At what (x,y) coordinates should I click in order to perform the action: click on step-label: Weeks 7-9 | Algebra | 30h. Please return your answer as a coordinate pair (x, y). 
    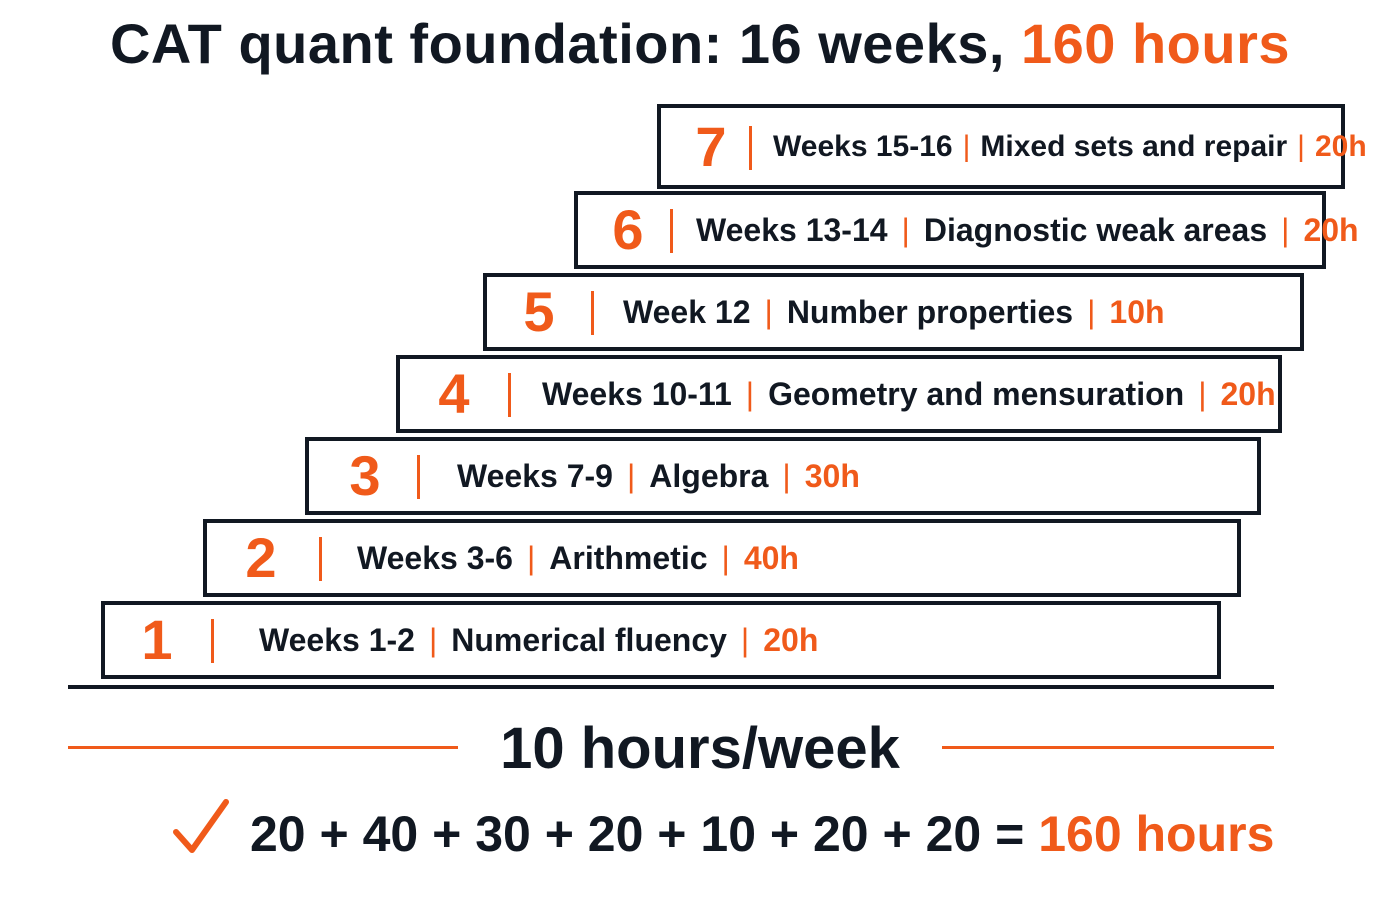
    Looking at the image, I should click on (658, 476).